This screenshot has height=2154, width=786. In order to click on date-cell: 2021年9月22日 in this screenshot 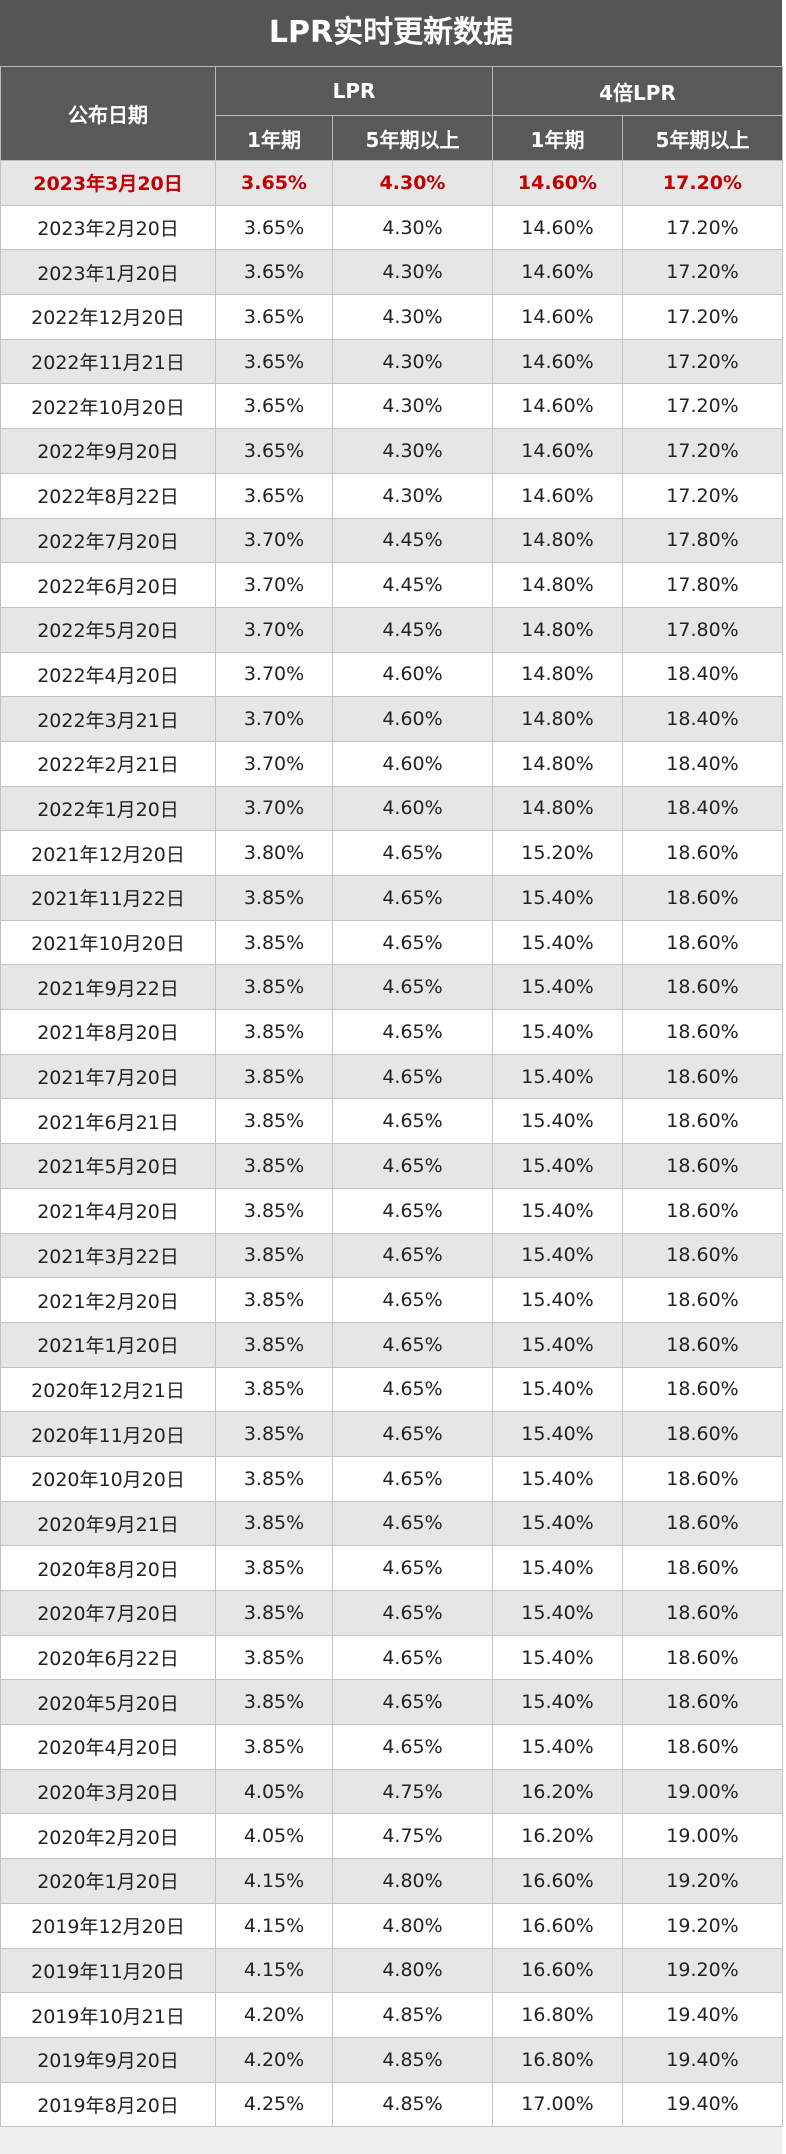, I will do `click(108, 987)`.